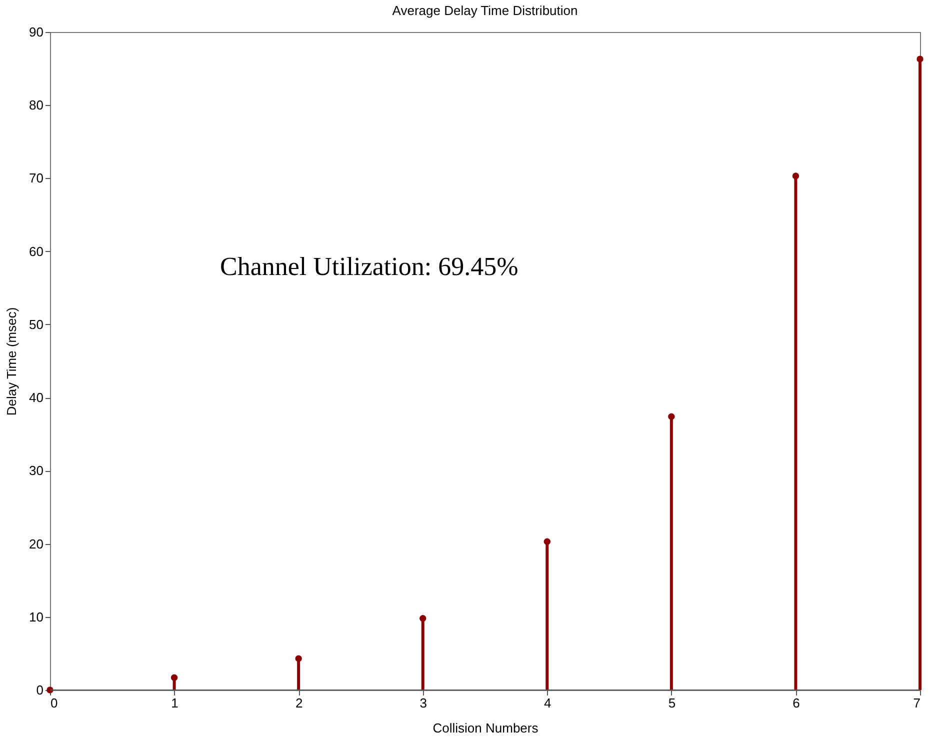  Describe the element at coordinates (12, 361) in the screenshot. I see `y-axis-title: Delay Time (msec)` at that location.